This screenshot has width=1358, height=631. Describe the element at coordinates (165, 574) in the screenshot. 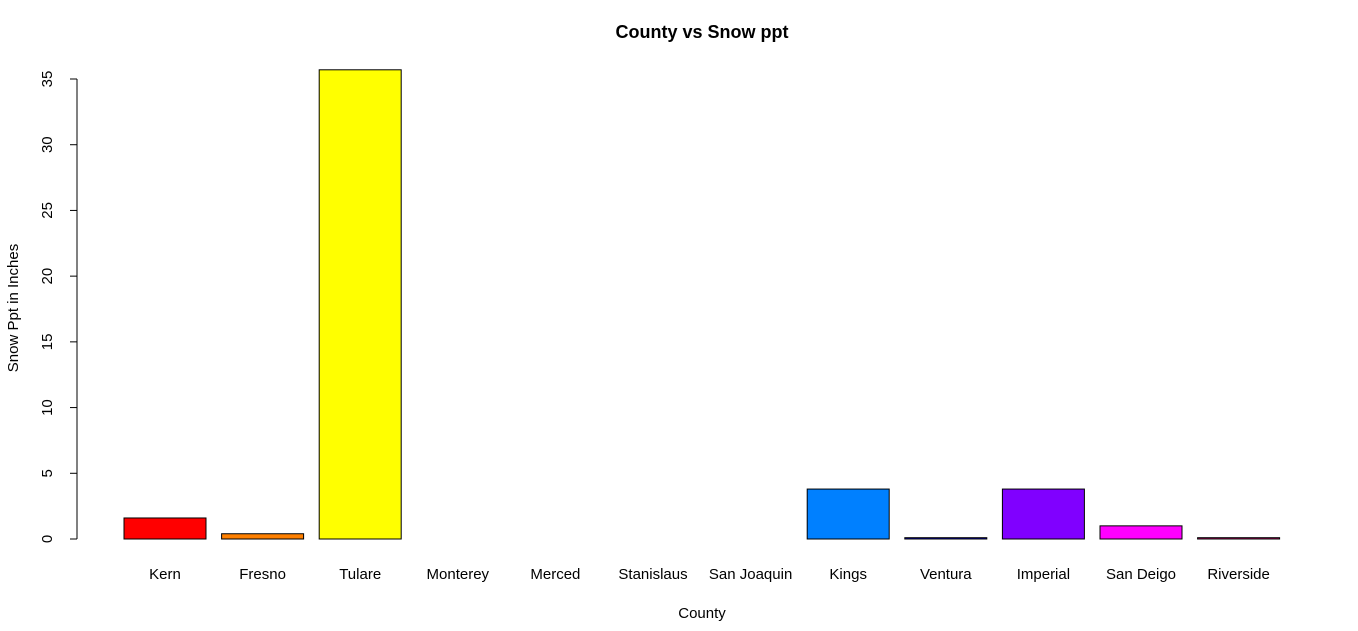

I see `x-tick-label: Kern` at that location.